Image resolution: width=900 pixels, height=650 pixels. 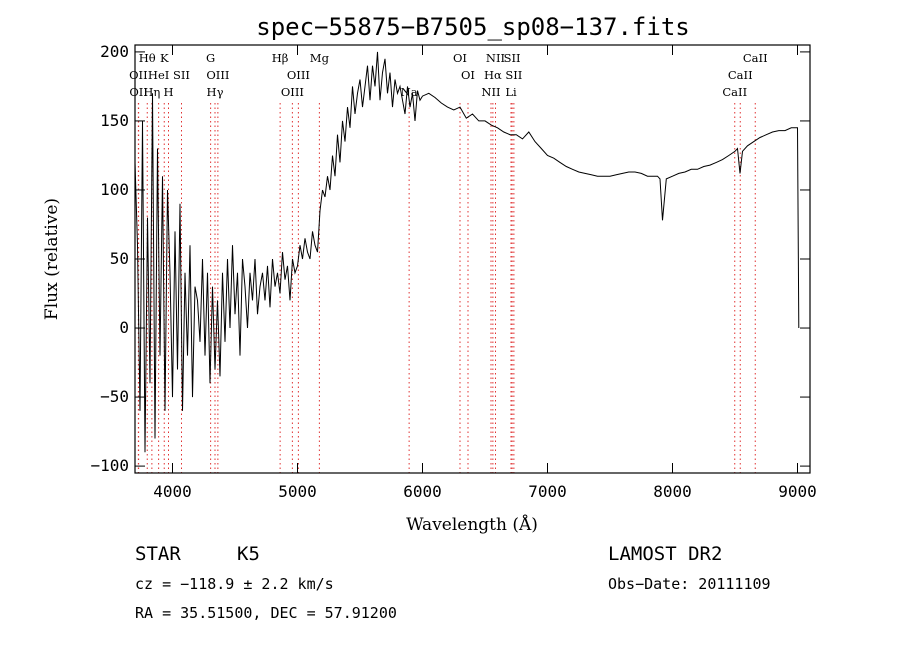 What do you see at coordinates (151, 92) in the screenshot?
I see `line-marker-label: Hη` at bounding box center [151, 92].